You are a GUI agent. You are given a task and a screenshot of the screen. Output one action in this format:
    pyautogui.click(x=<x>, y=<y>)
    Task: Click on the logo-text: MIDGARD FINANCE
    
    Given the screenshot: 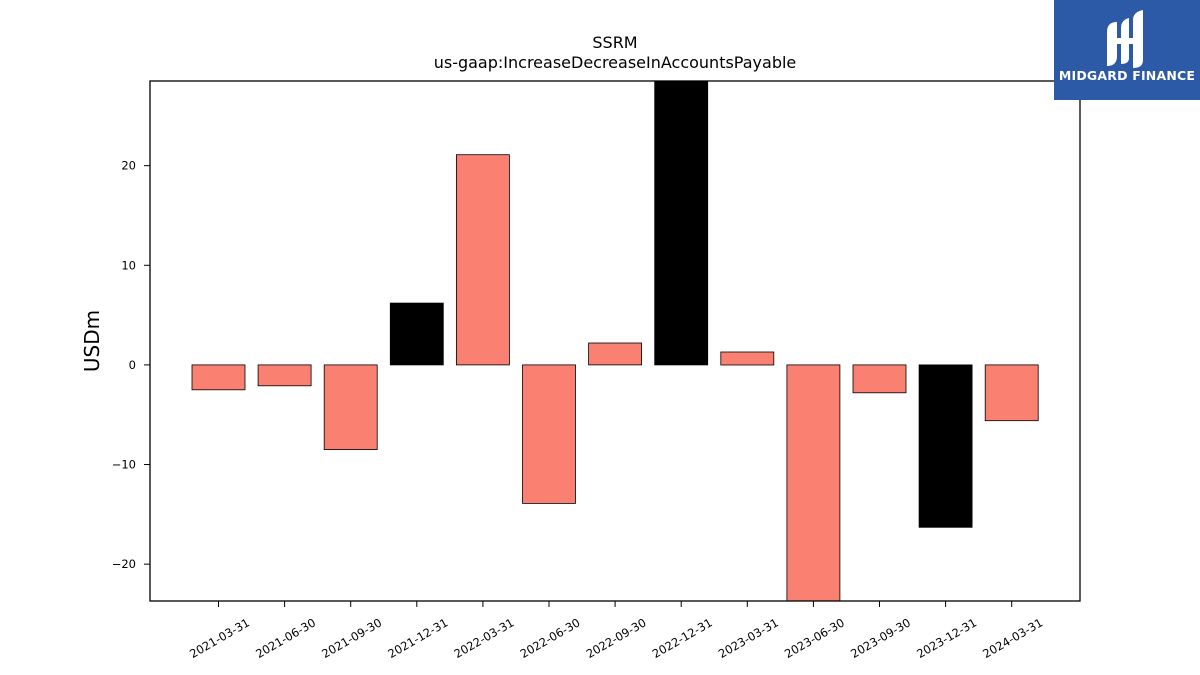 What is the action you would take?
    pyautogui.click(x=1127, y=75)
    